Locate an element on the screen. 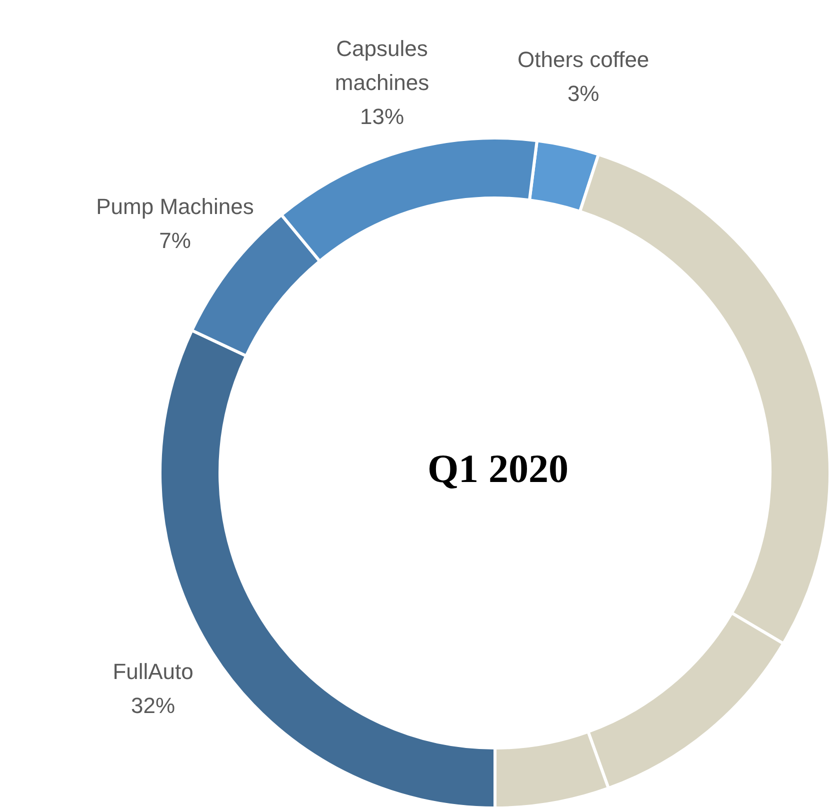  slice-label: Others coffee is located at coordinates (584, 59).